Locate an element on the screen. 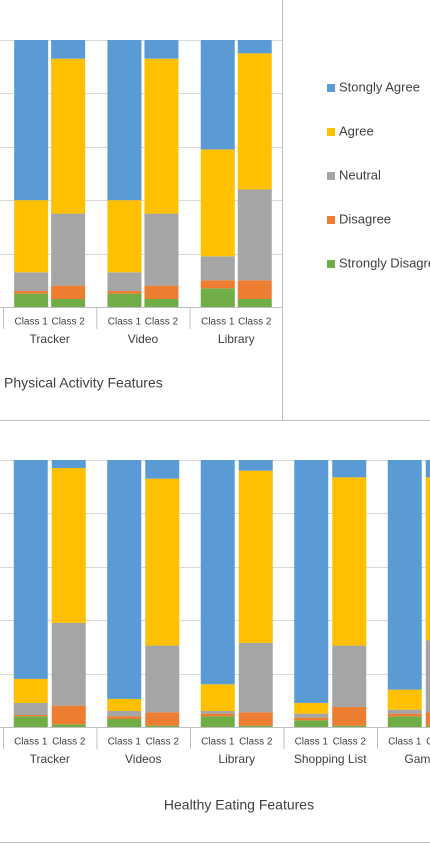 The image size is (430, 844). legend-label: Neutral is located at coordinates (360, 174).